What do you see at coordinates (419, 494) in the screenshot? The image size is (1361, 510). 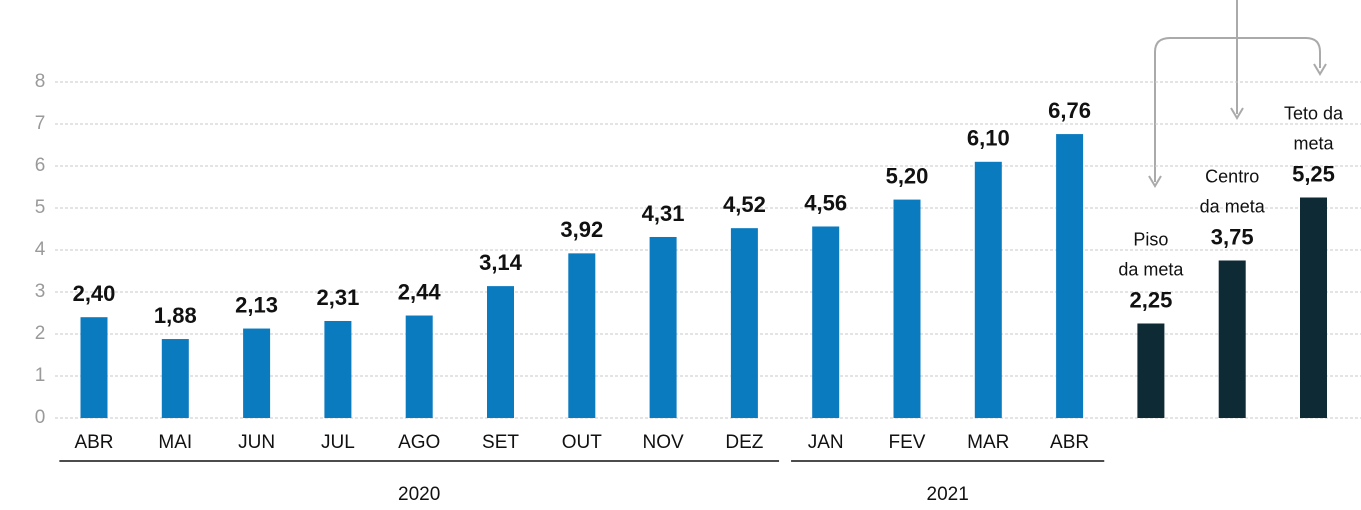 I see `group-label: 2020` at bounding box center [419, 494].